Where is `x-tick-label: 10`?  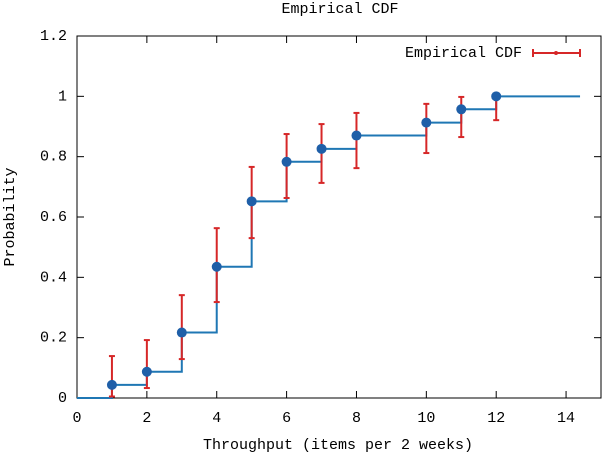 x-tick-label: 10 is located at coordinates (426, 418).